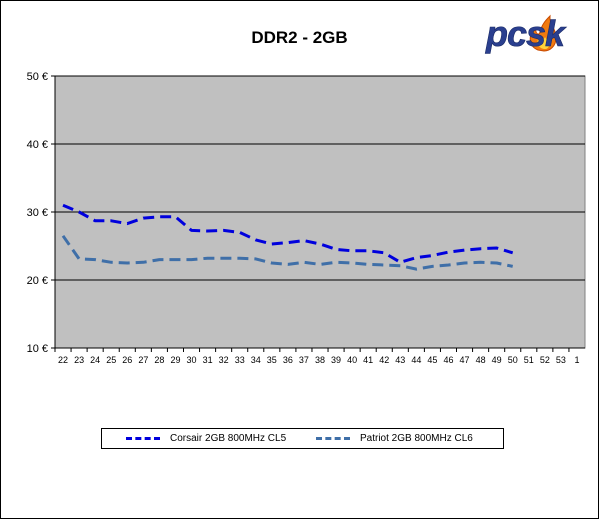  Describe the element at coordinates (127, 360) in the screenshot. I see `x-tick-label: 26` at that location.